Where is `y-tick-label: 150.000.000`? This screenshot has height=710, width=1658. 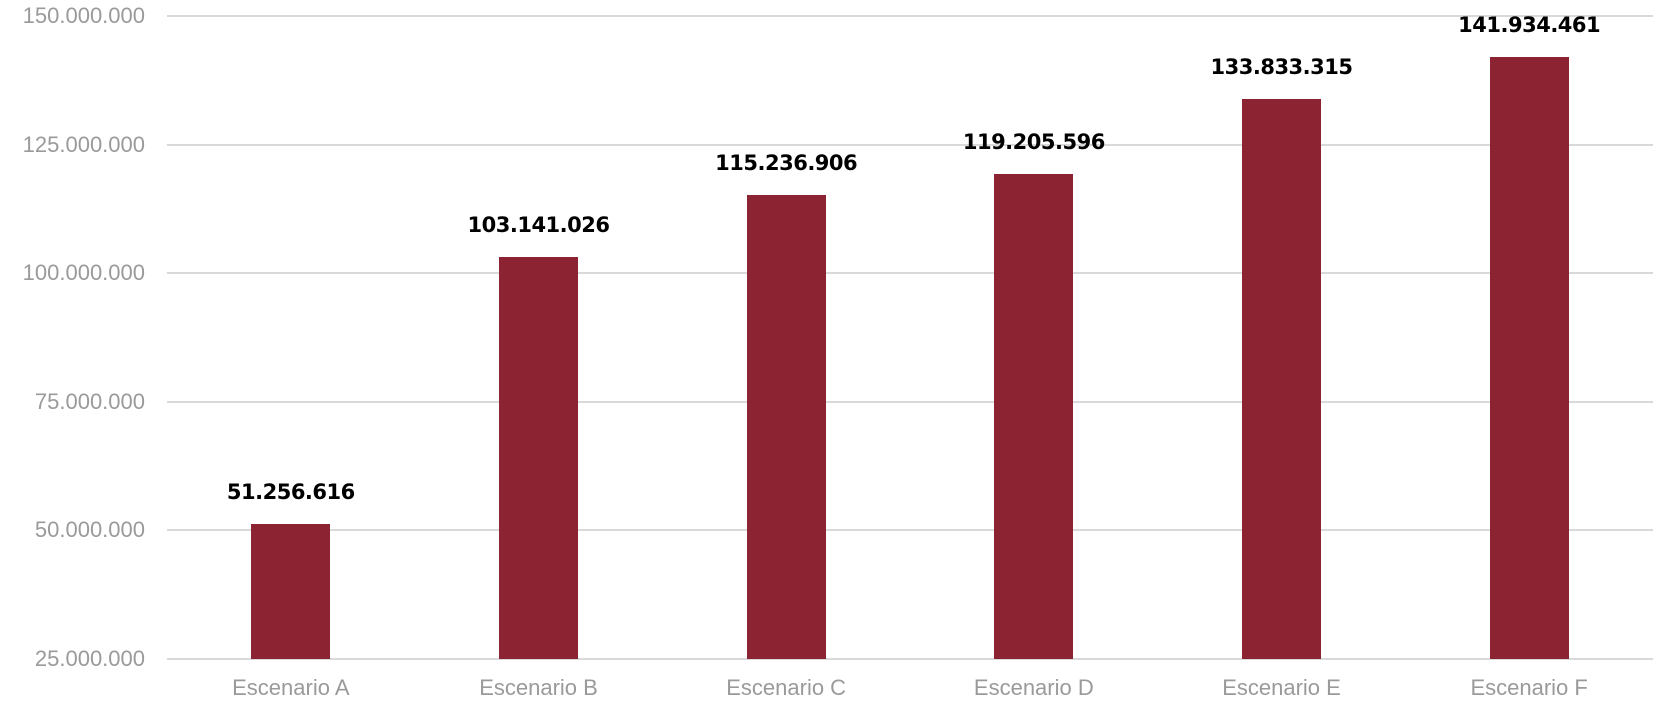 y-tick-label: 150.000.000 is located at coordinates (83, 15).